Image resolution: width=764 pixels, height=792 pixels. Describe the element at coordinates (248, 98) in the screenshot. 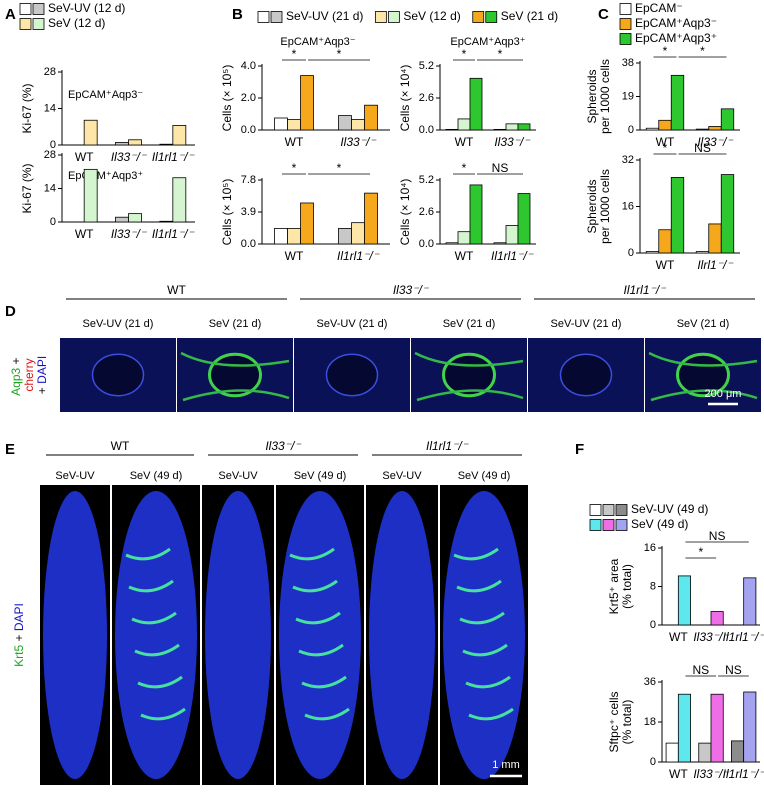

I see `y-tick-label: 2.0` at that location.